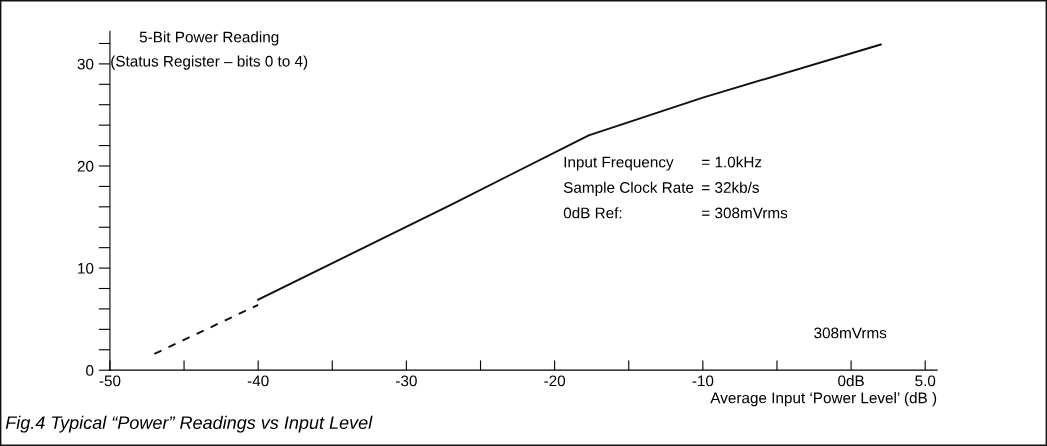 This screenshot has width=1047, height=446. What do you see at coordinates (675, 213) in the screenshot?
I see `text: 0dB Ref: = 308mVrms` at bounding box center [675, 213].